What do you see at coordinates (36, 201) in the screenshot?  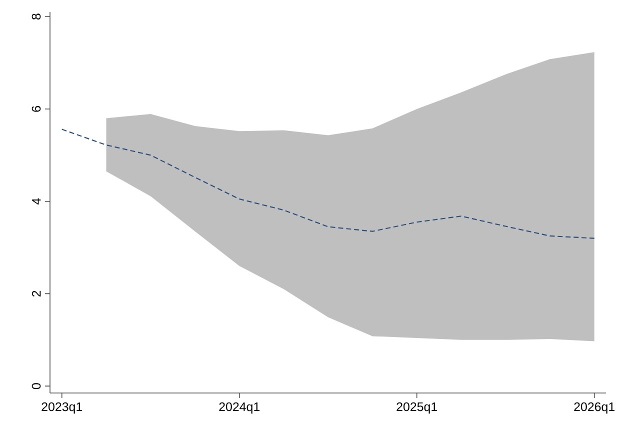 I see `y-tick-label: 4` at bounding box center [36, 201].